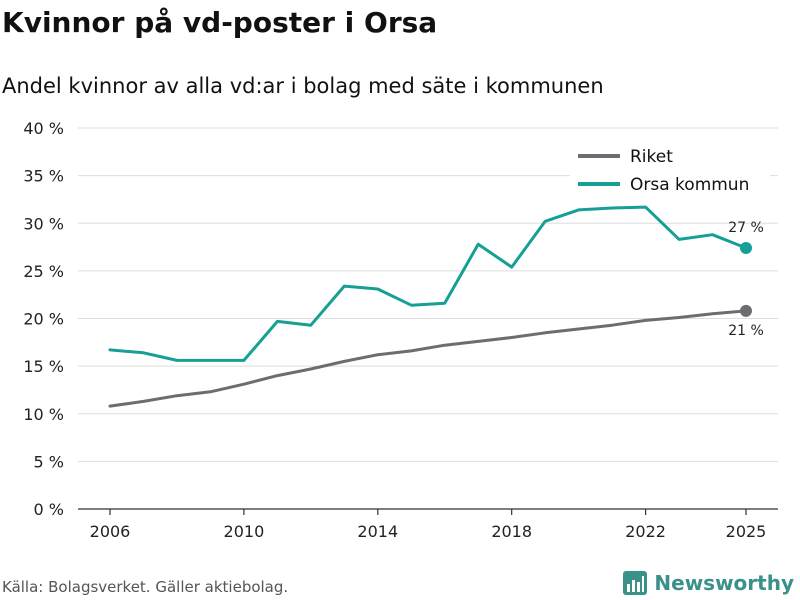 This screenshot has width=800, height=600. Describe the element at coordinates (43, 176) in the screenshot. I see `y-tick-label: 35 %` at that location.